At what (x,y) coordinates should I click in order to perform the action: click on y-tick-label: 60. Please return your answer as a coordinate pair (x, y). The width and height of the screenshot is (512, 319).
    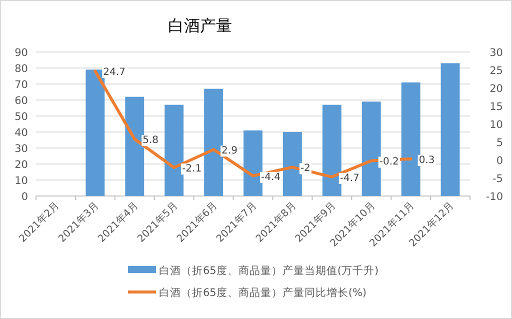
    Looking at the image, I should click on (21, 101).